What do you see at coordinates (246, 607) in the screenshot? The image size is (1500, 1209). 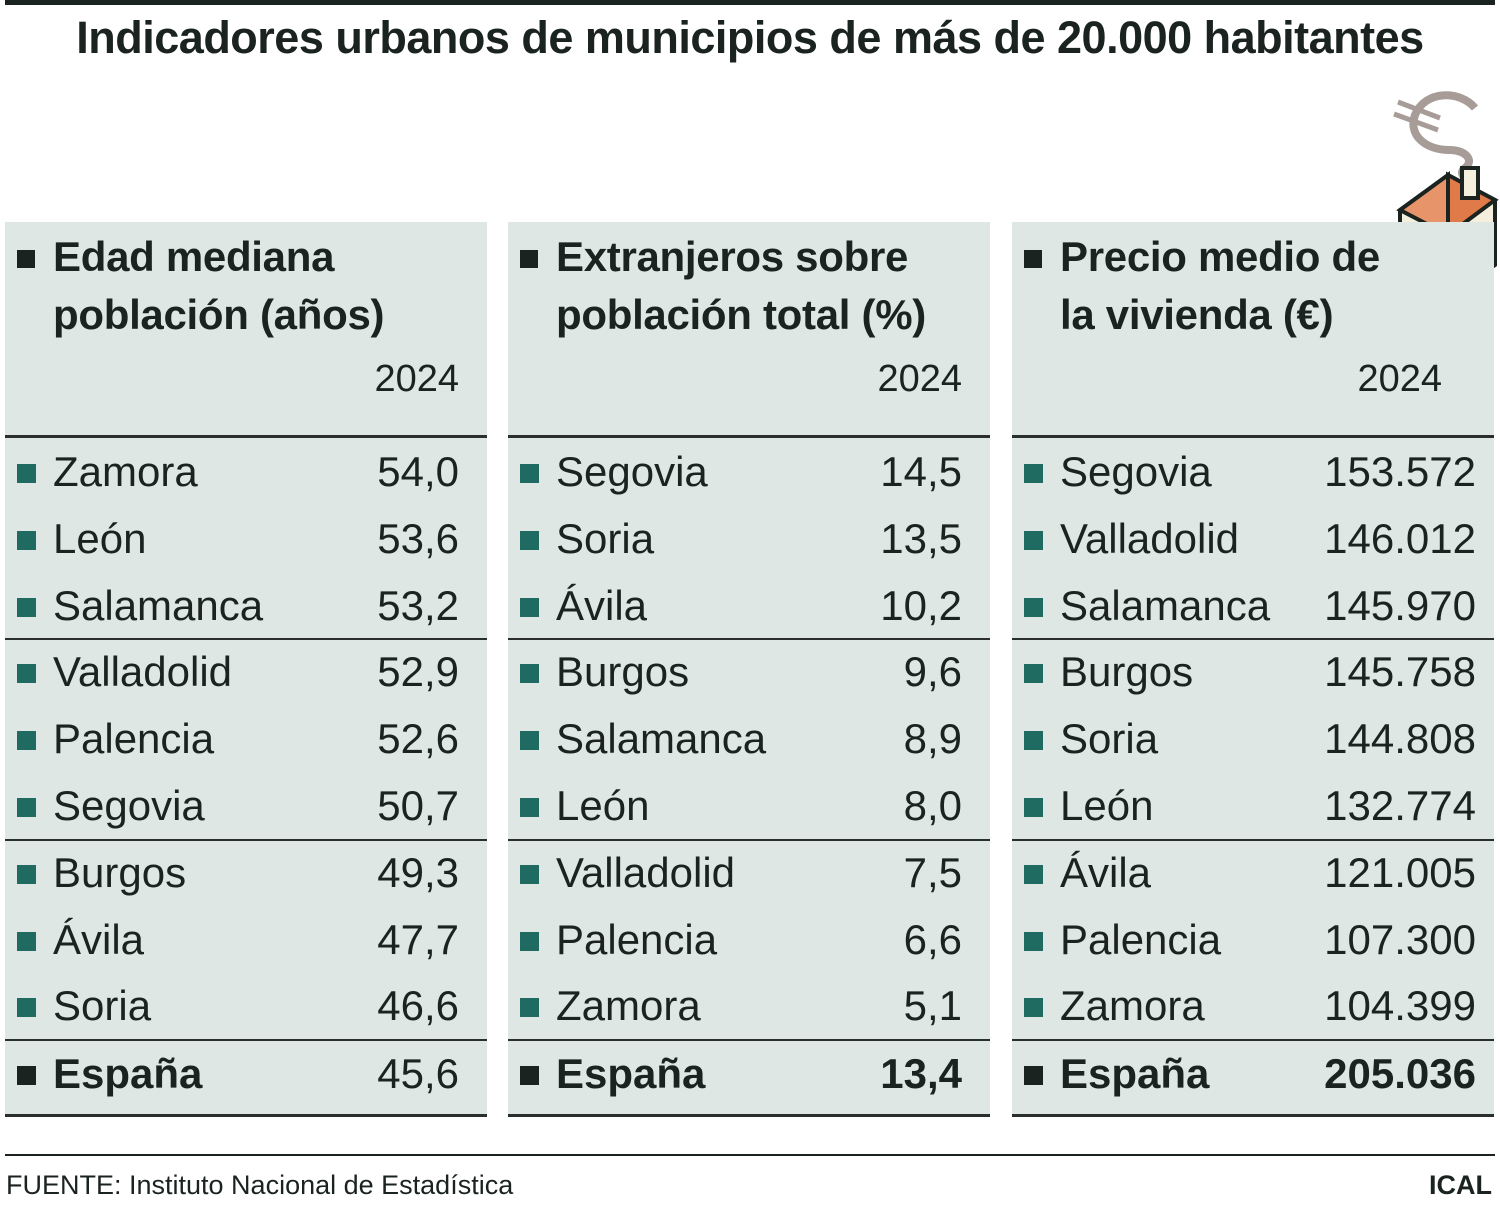 I see `table-row: Salamanca 53,2` at bounding box center [246, 607].